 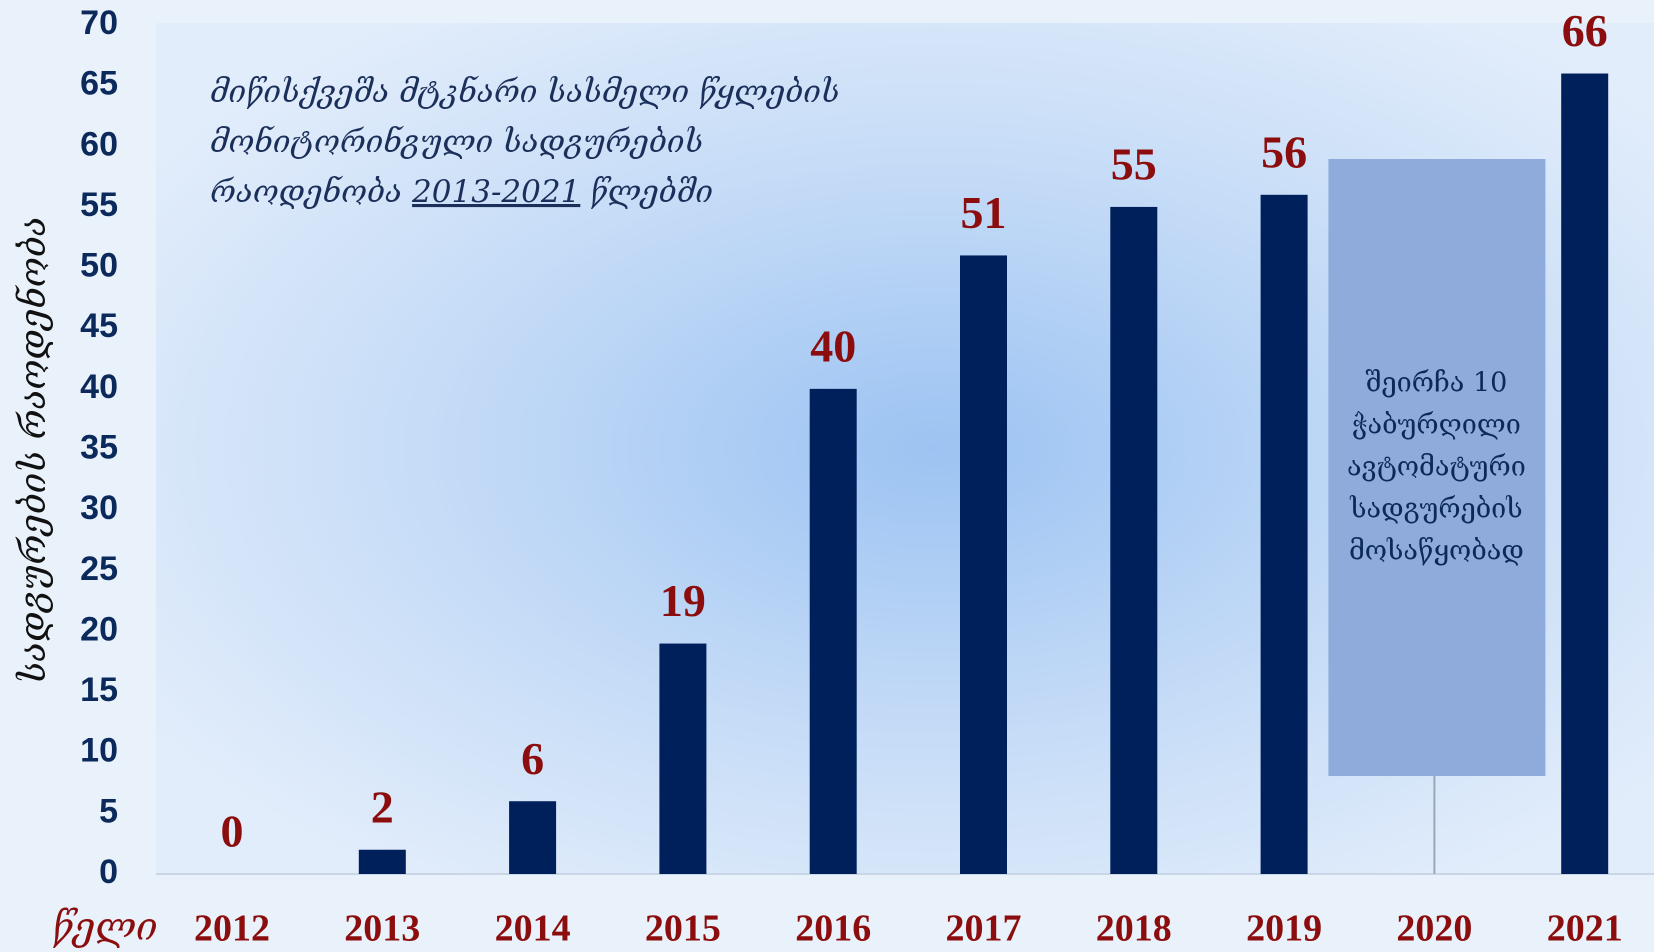 I want to click on value-label: 40, so click(x=833, y=345).